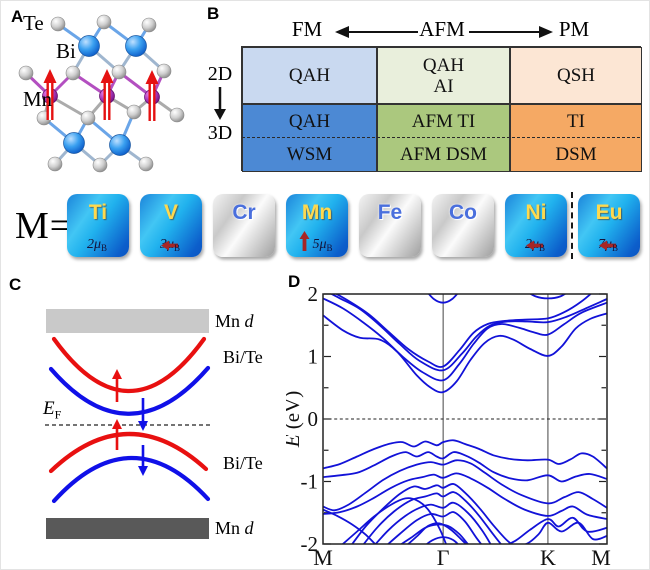 The width and height of the screenshot is (650, 570). I want to click on y-tick-label: 1, so click(313, 357).